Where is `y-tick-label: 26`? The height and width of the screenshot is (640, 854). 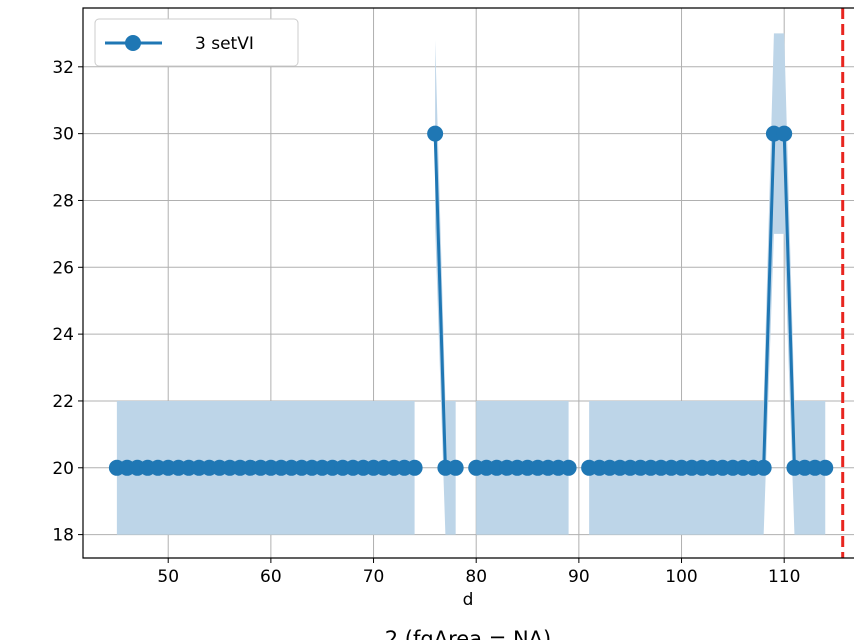 y-tick-label: 26 is located at coordinates (63, 268).